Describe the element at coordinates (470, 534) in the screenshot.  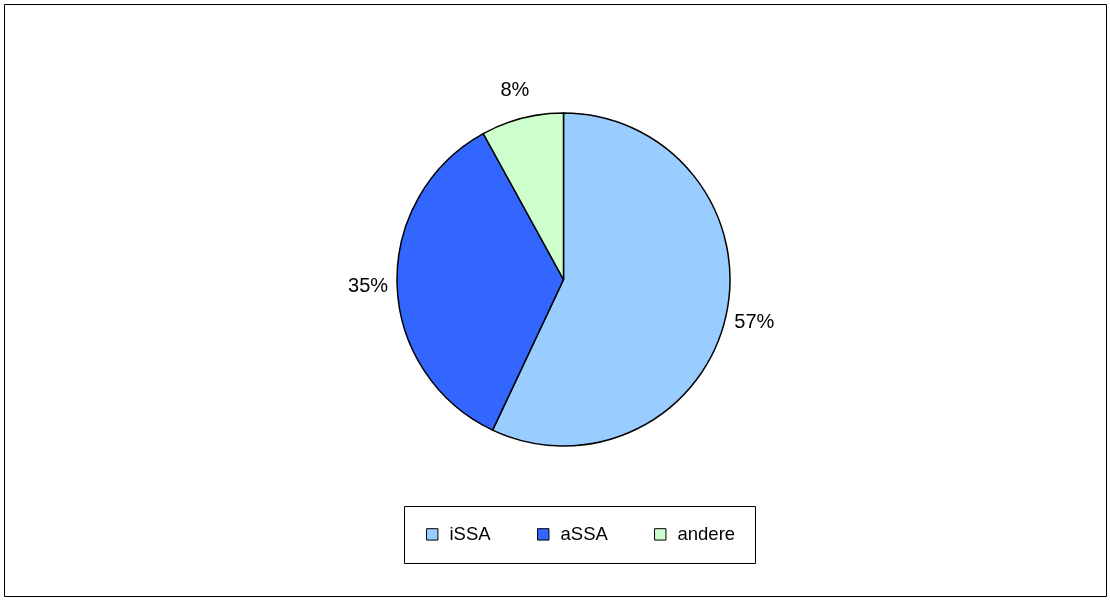
I see `legend-label: iSSA` at that location.